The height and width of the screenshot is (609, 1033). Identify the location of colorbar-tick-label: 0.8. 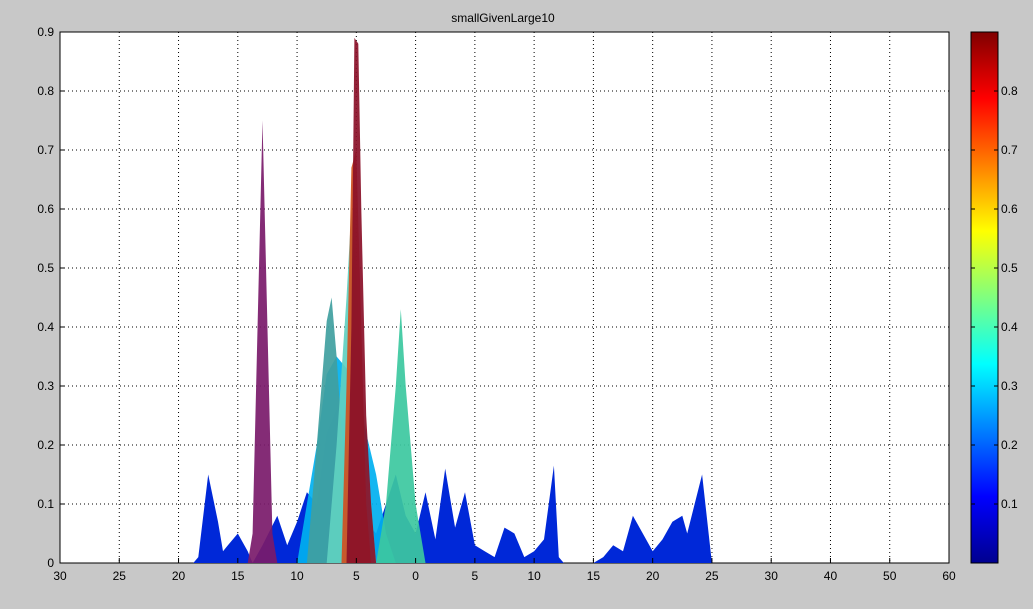
(1009, 91).